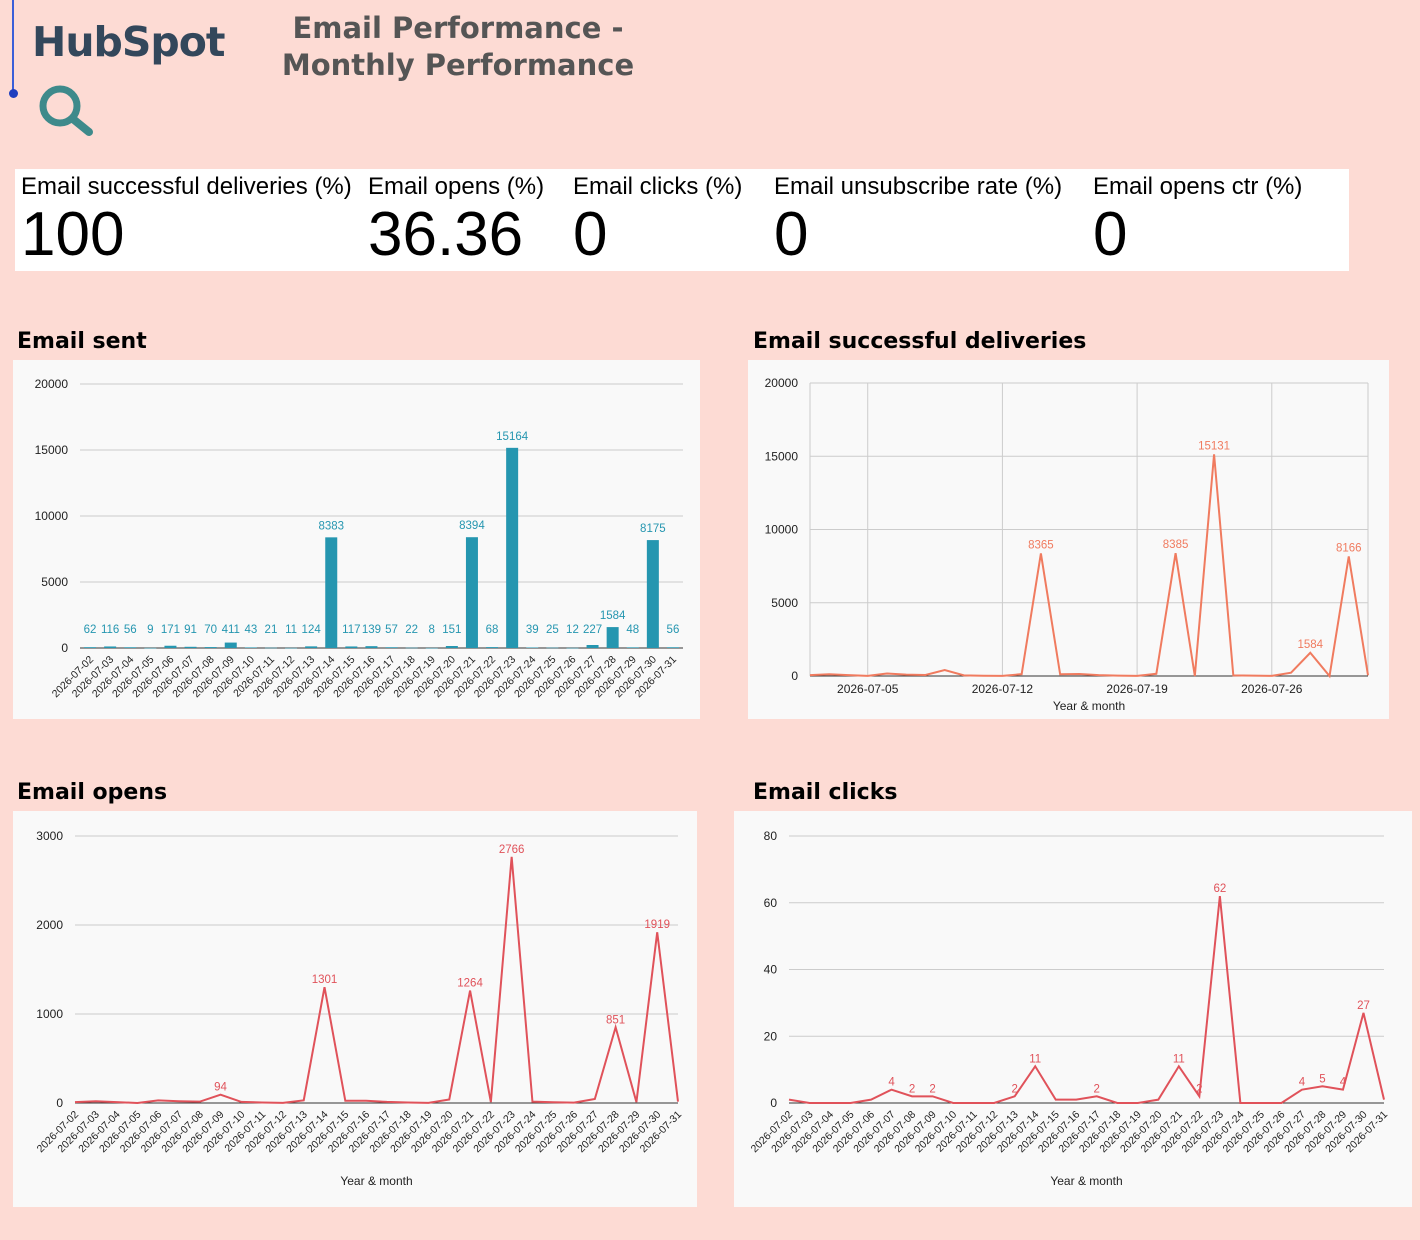 The image size is (1420, 1240). What do you see at coordinates (592, 630) in the screenshot?
I see `data-label: 227` at bounding box center [592, 630].